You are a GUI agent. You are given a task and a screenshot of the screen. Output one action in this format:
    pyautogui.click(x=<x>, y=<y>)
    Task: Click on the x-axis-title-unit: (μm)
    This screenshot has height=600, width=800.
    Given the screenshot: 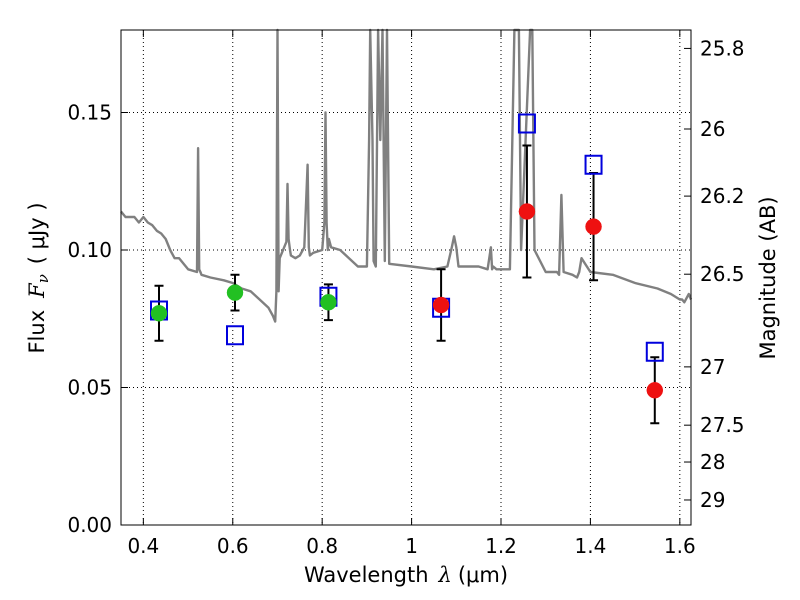 What is the action you would take?
    pyautogui.click(x=483, y=575)
    